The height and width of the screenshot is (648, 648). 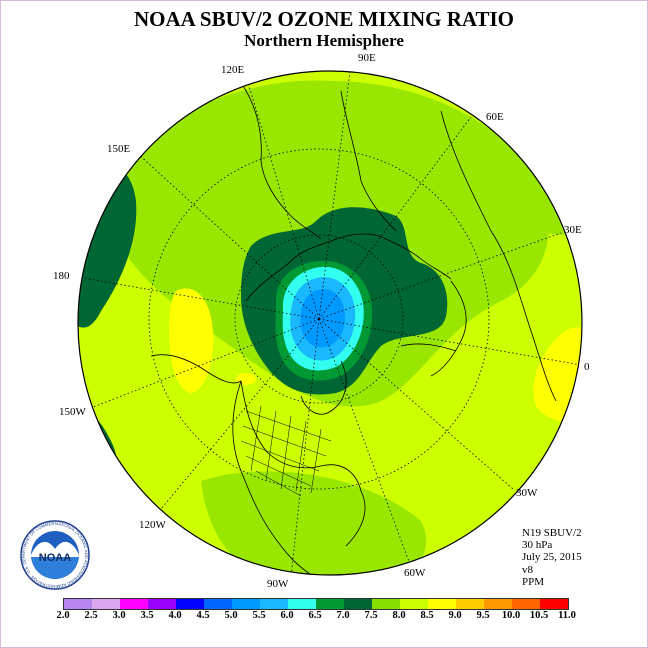 What do you see at coordinates (416, 404) in the screenshot?
I see `meridian-30w` at bounding box center [416, 404].